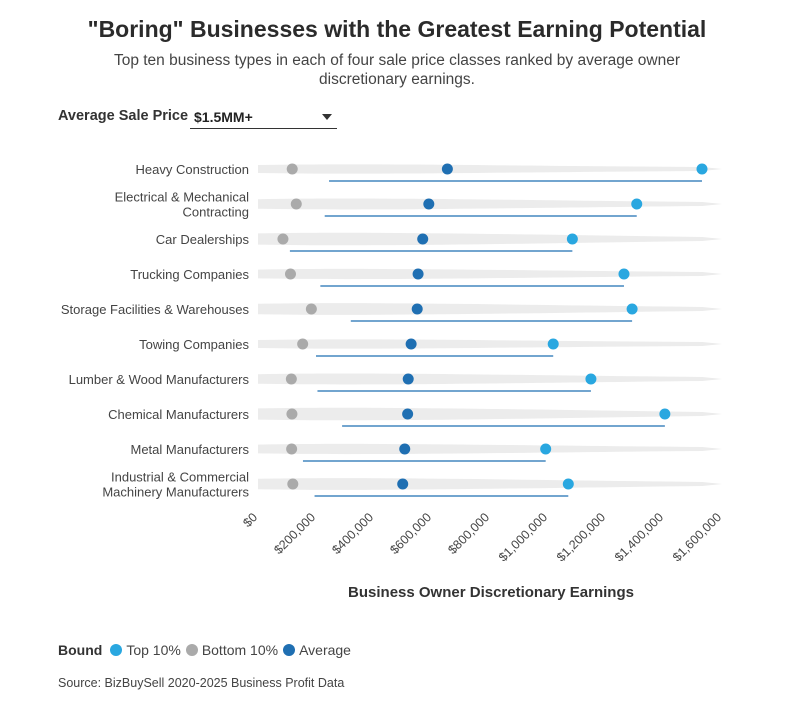 This screenshot has width=794, height=701. I want to click on x-tick-label: $1,400,000, so click(639, 537).